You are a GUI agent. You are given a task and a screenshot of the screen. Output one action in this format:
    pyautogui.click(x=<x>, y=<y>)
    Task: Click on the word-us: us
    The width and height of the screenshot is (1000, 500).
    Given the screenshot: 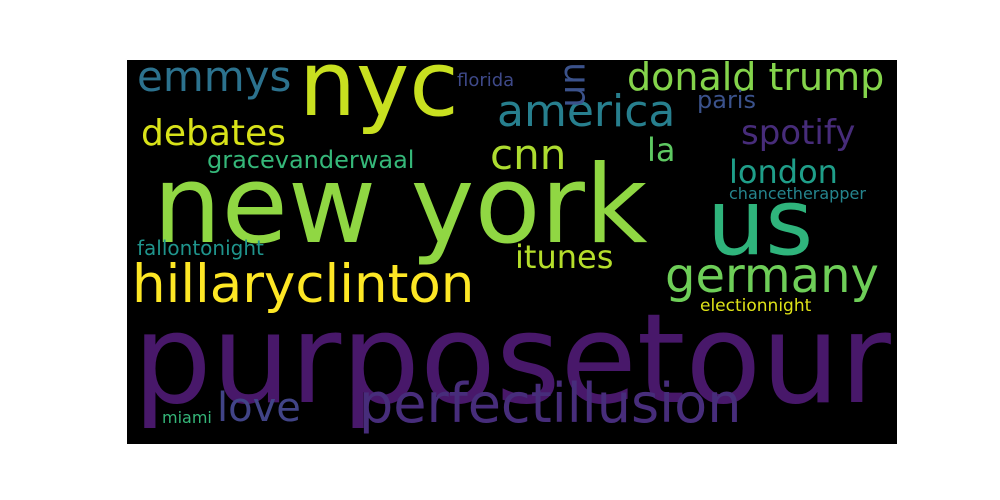 What is the action you would take?
    pyautogui.click(x=760, y=222)
    